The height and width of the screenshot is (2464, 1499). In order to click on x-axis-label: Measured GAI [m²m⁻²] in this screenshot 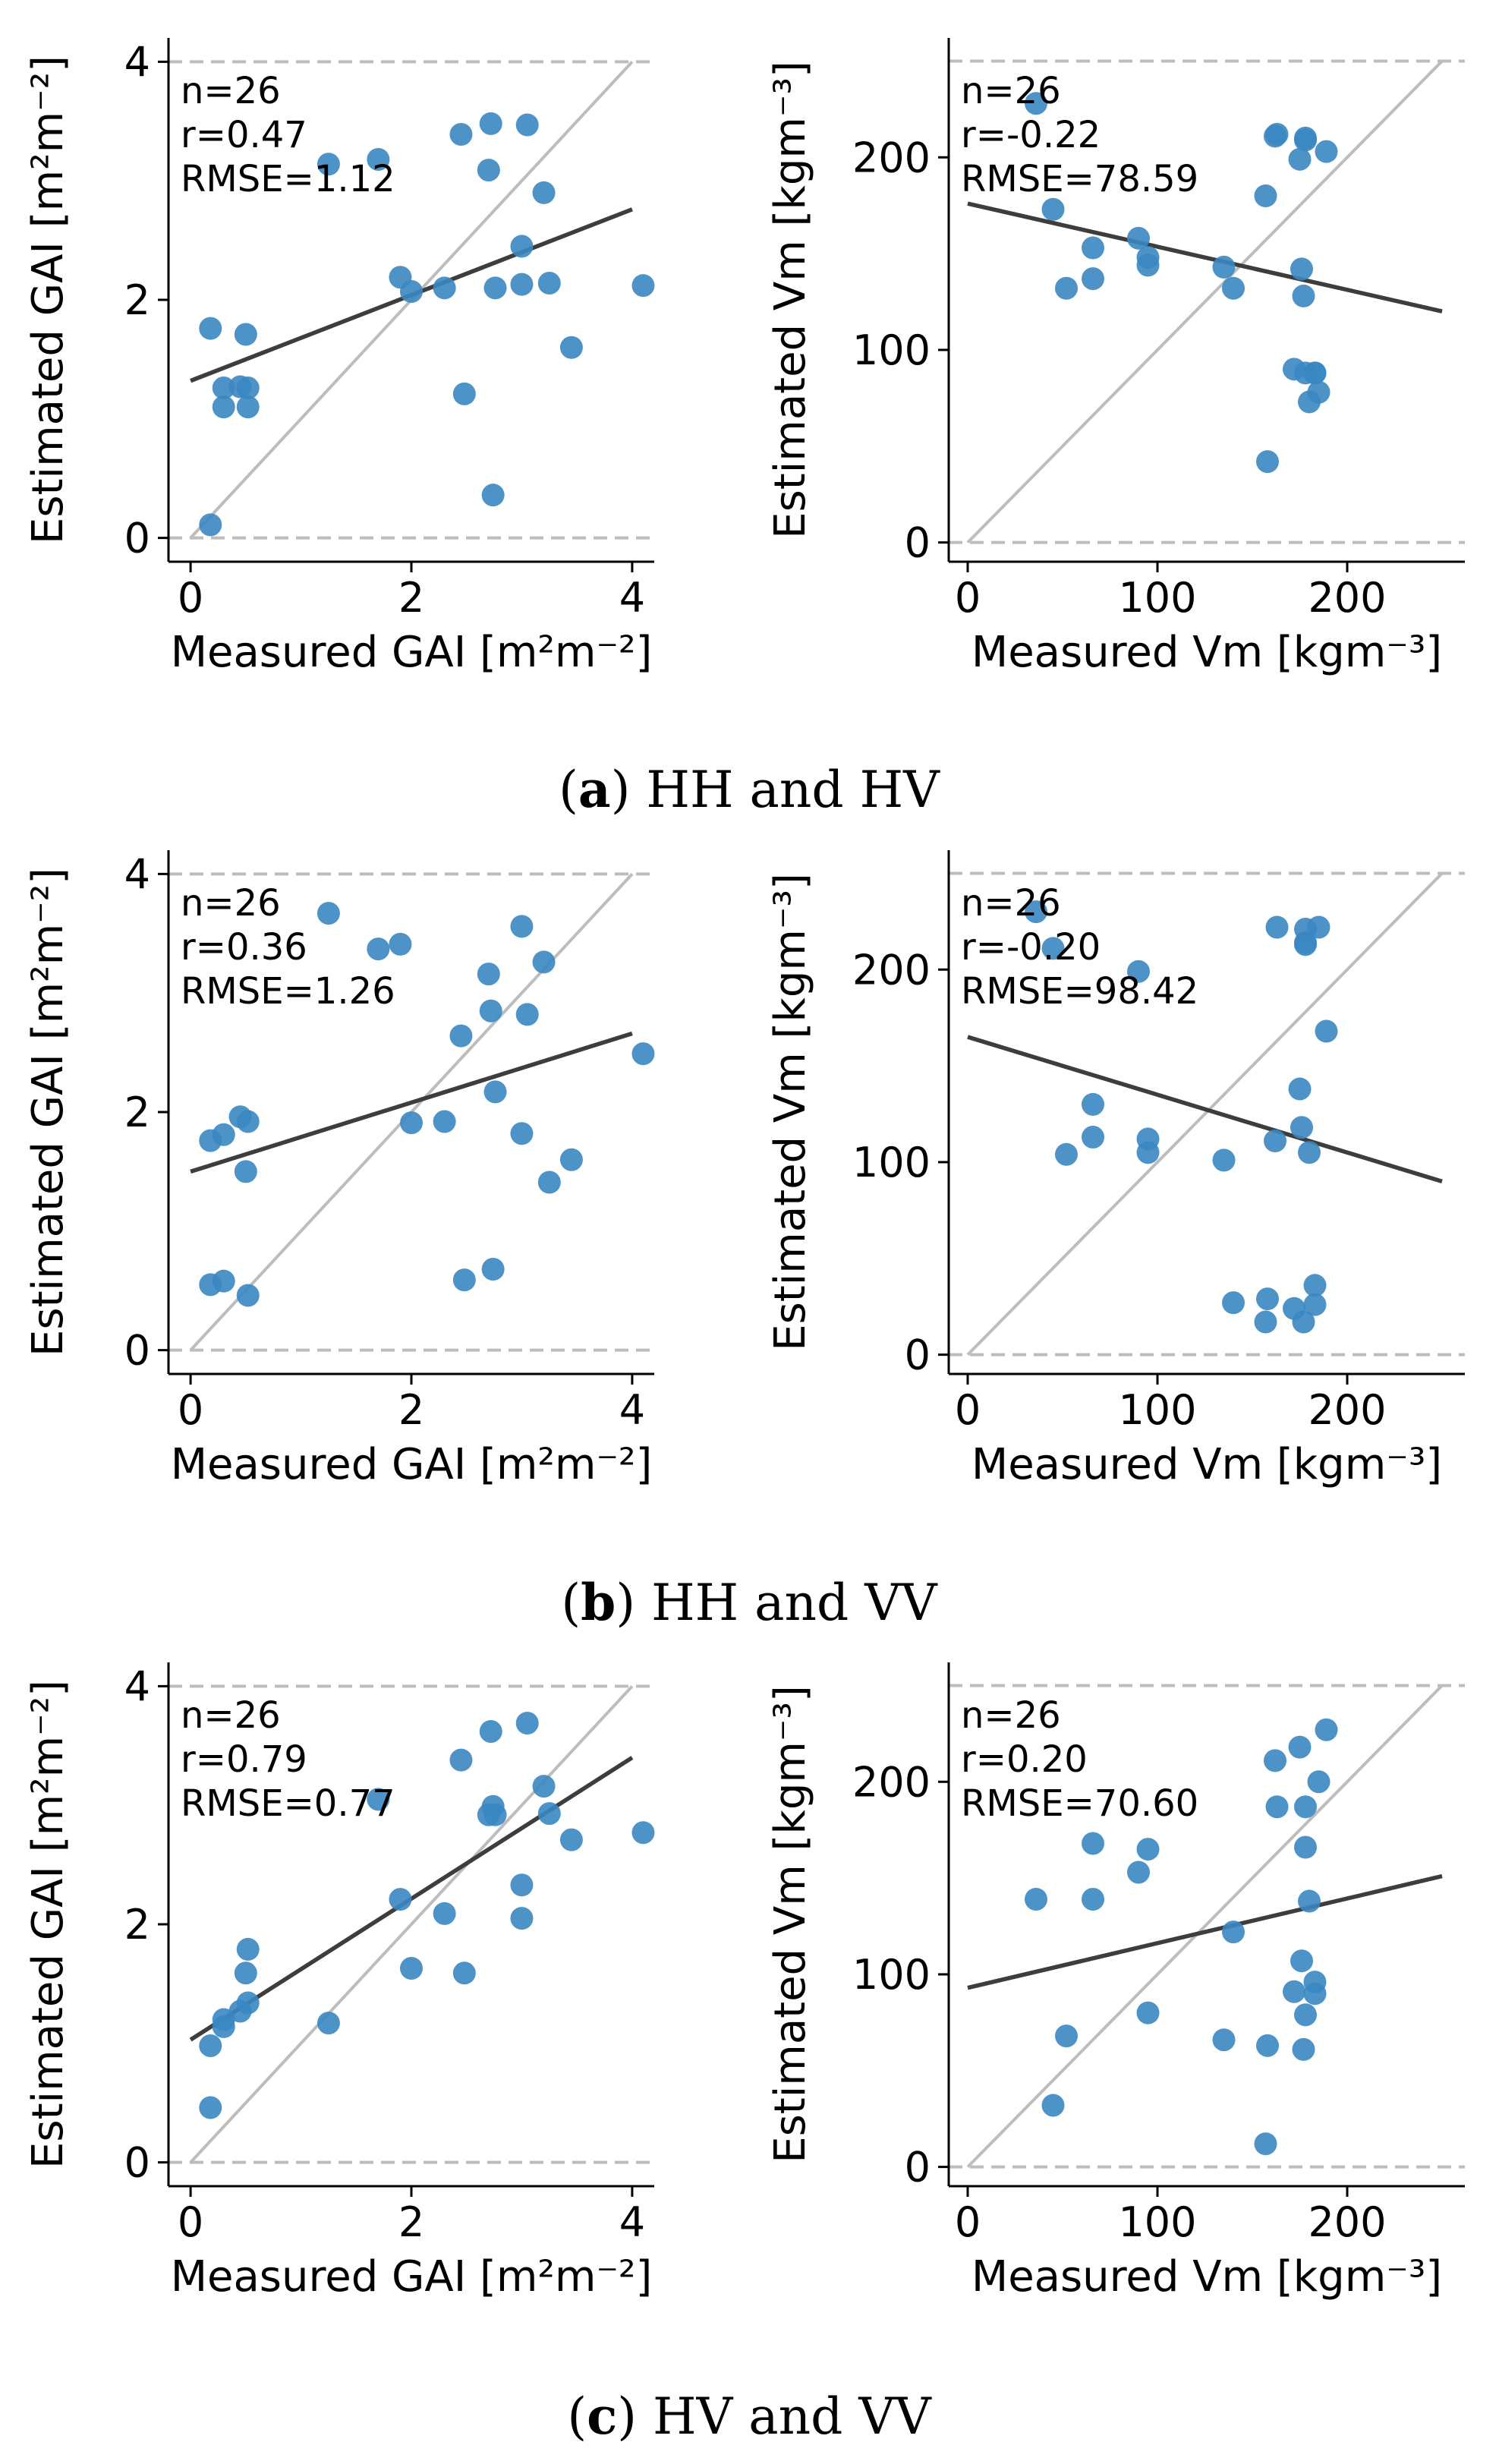, I will do `click(412, 2277)`.